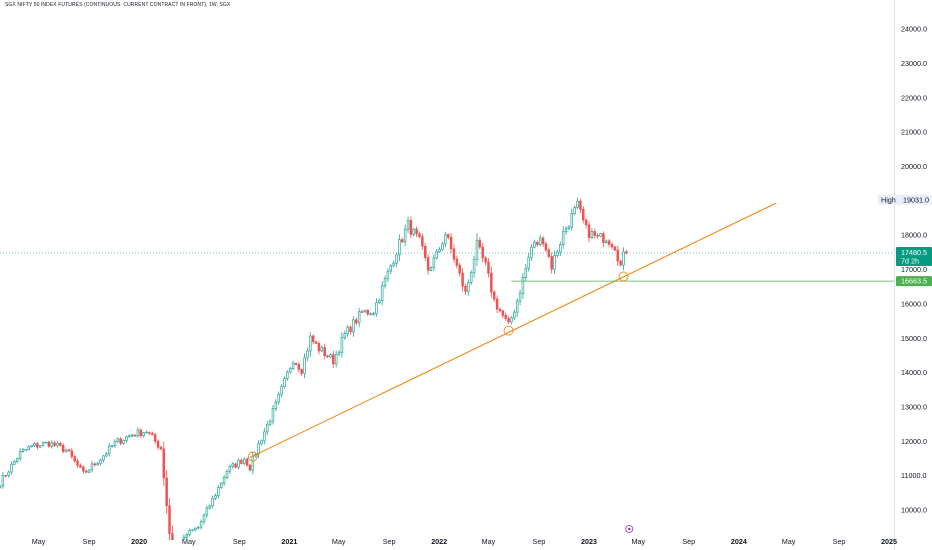 The height and width of the screenshot is (550, 932). What do you see at coordinates (914, 510) in the screenshot?
I see `price-tick-label: 10000.0` at bounding box center [914, 510].